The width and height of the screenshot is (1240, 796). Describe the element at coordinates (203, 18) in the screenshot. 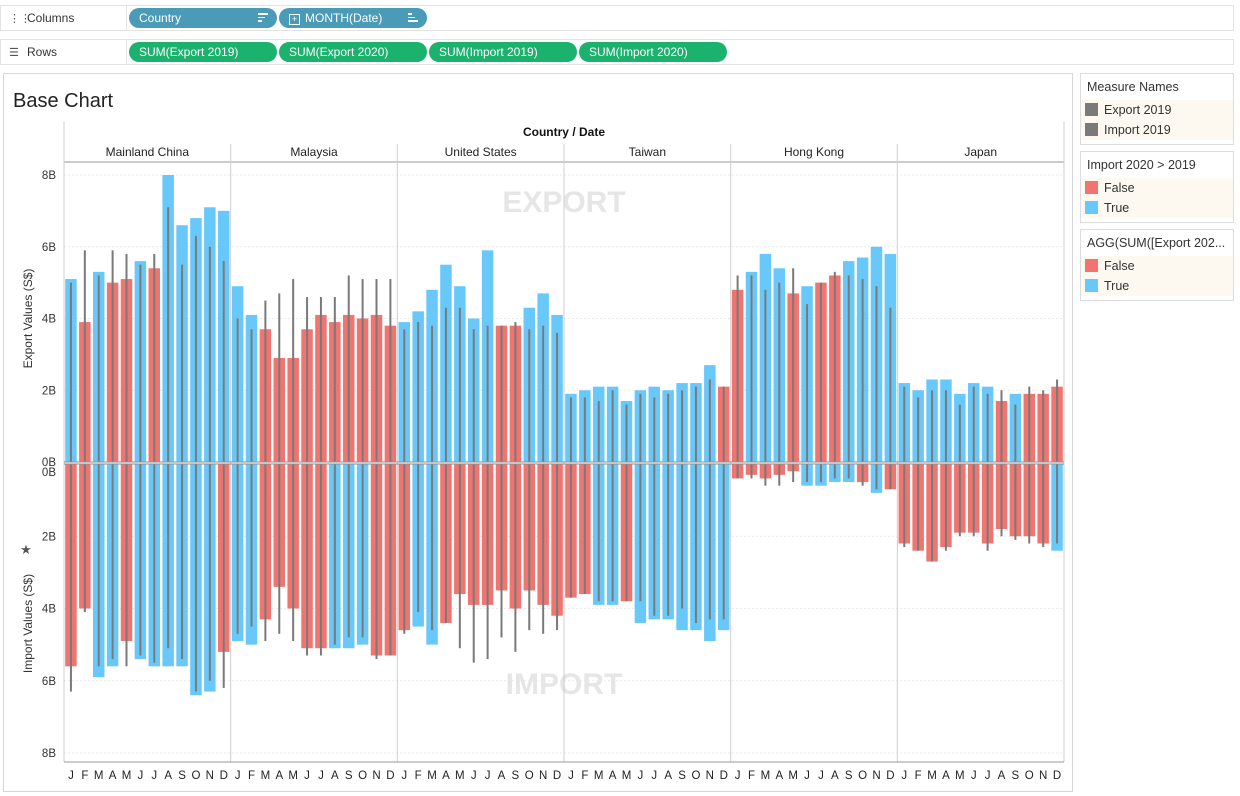

I see `country-pill: Country` at that location.